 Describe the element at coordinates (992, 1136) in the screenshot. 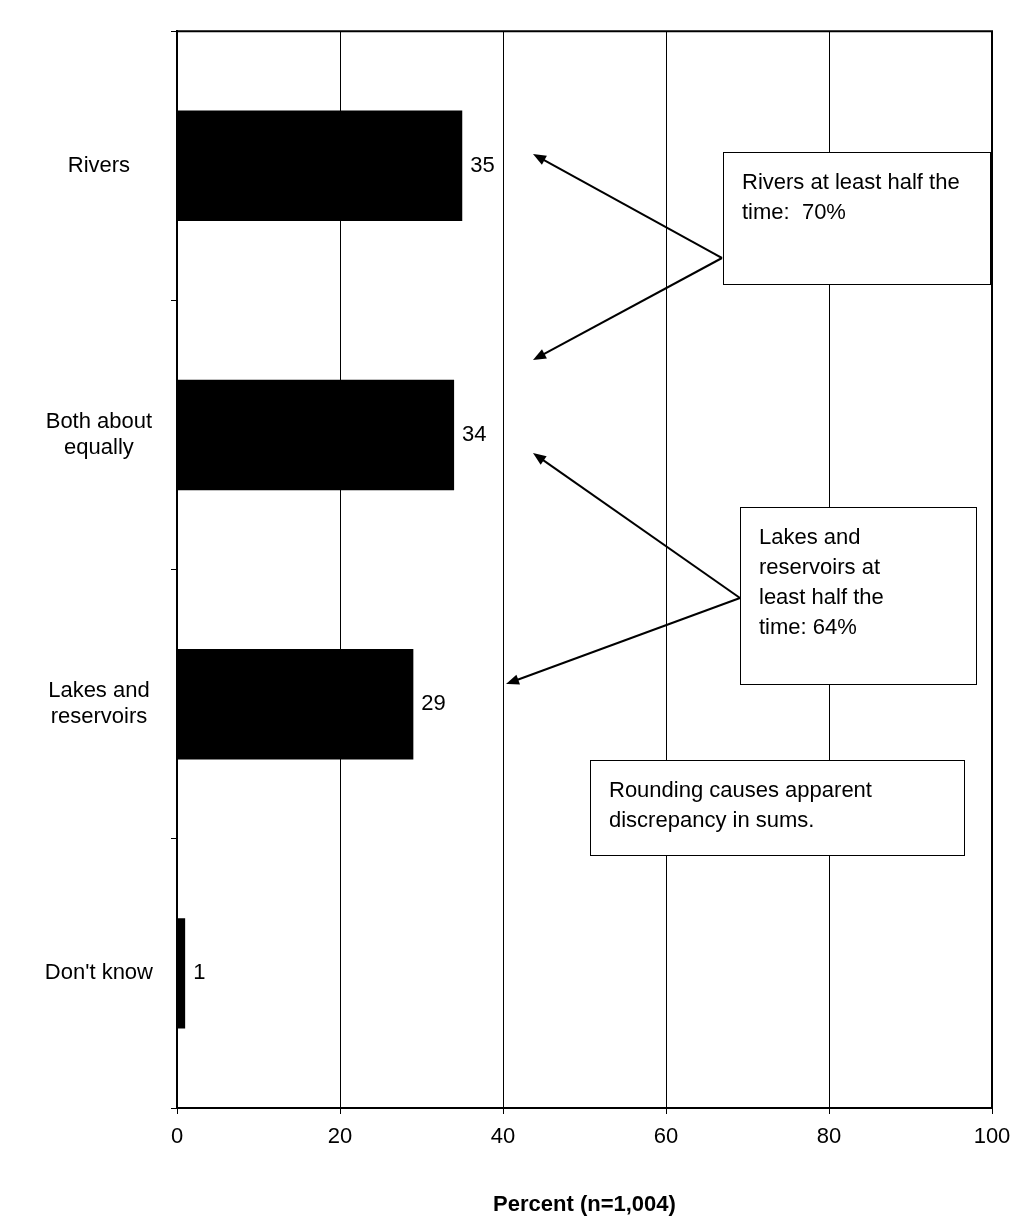

I see `x-tick-label: 100` at that location.